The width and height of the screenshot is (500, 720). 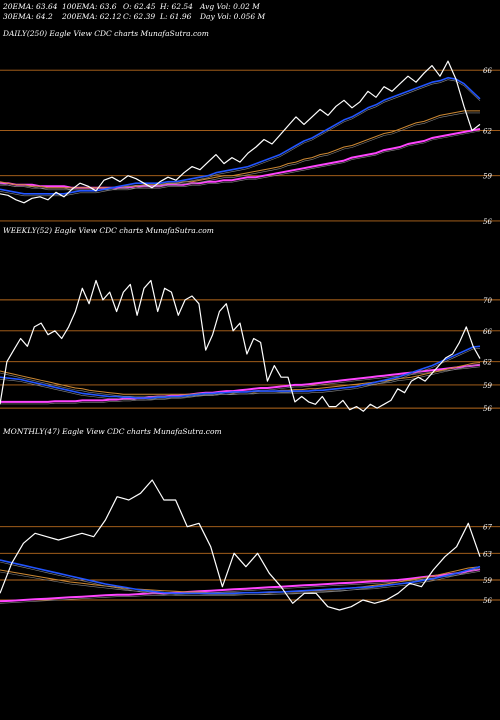 I want to click on weekly-20ema-shadow-line, so click(x=240, y=374).